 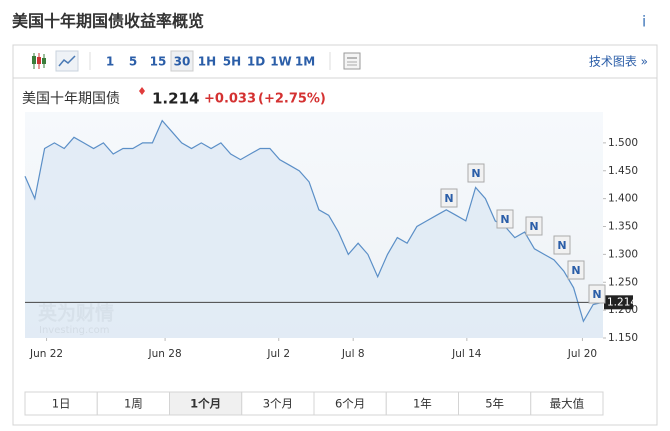 I want to click on x-tick-label: Jun 22, so click(x=46, y=354).